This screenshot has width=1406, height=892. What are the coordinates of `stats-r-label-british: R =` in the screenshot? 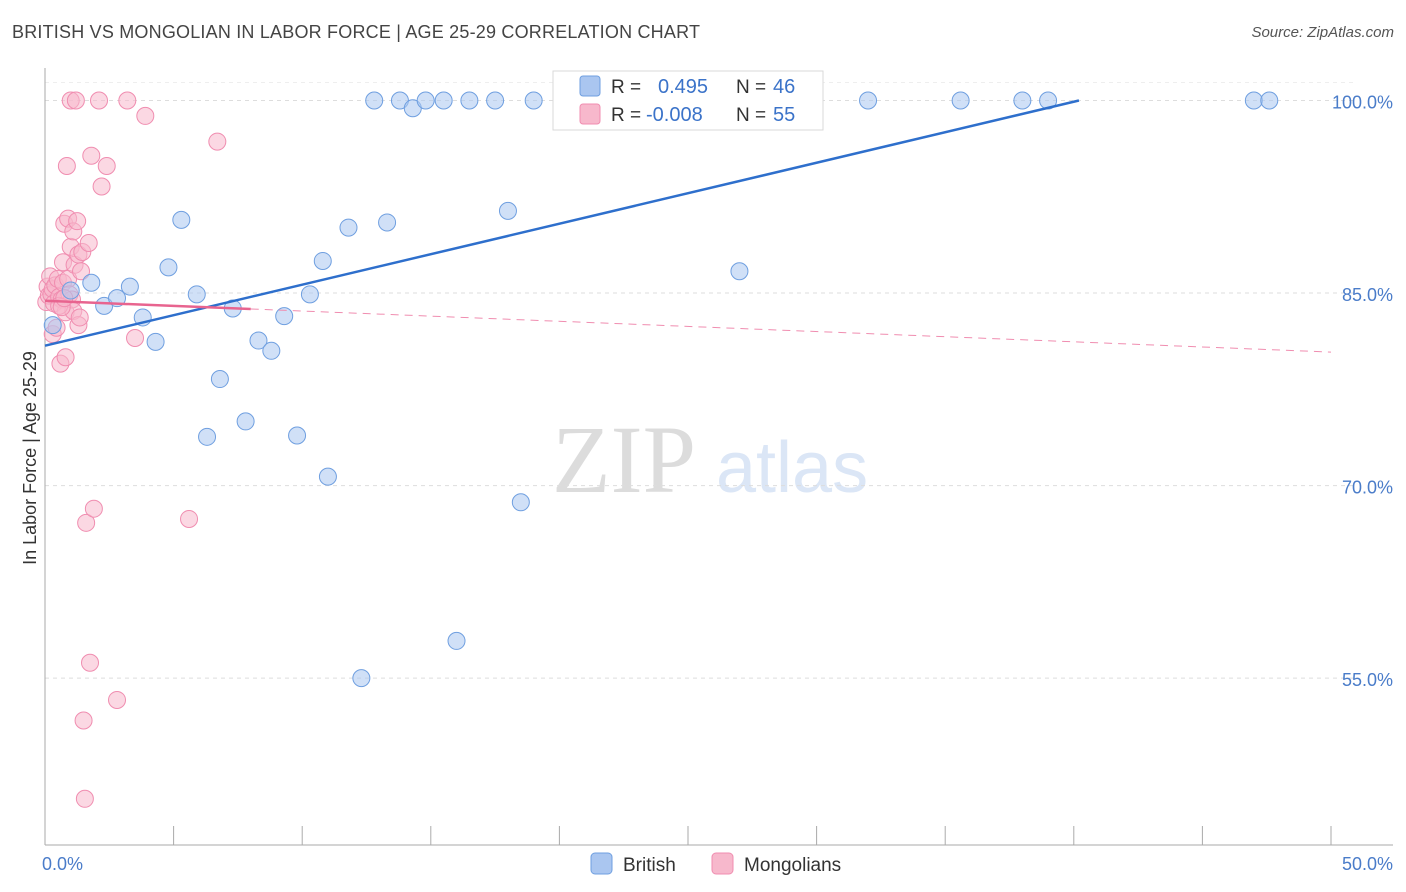 It's located at (626, 87).